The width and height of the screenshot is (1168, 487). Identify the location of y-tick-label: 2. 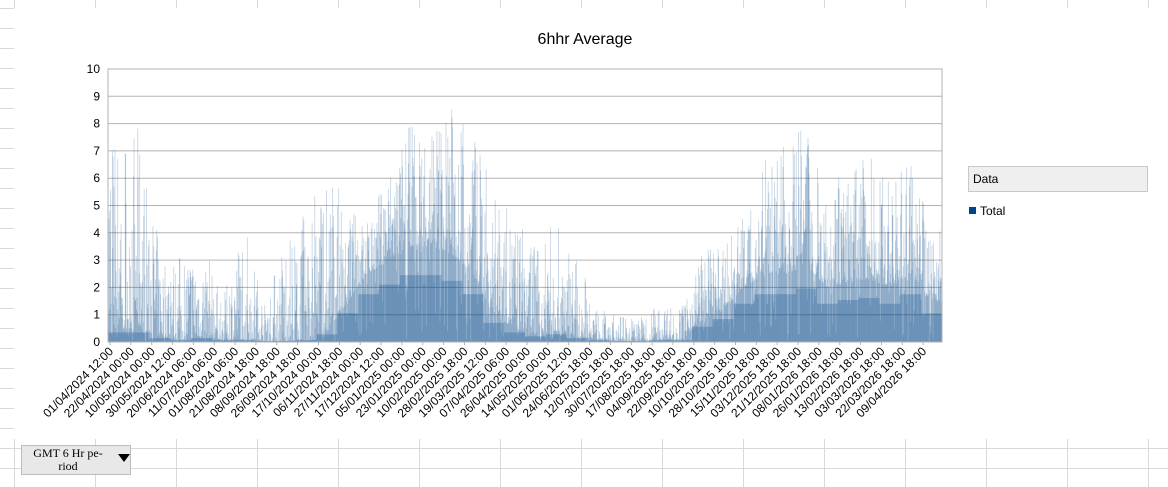
(96, 287).